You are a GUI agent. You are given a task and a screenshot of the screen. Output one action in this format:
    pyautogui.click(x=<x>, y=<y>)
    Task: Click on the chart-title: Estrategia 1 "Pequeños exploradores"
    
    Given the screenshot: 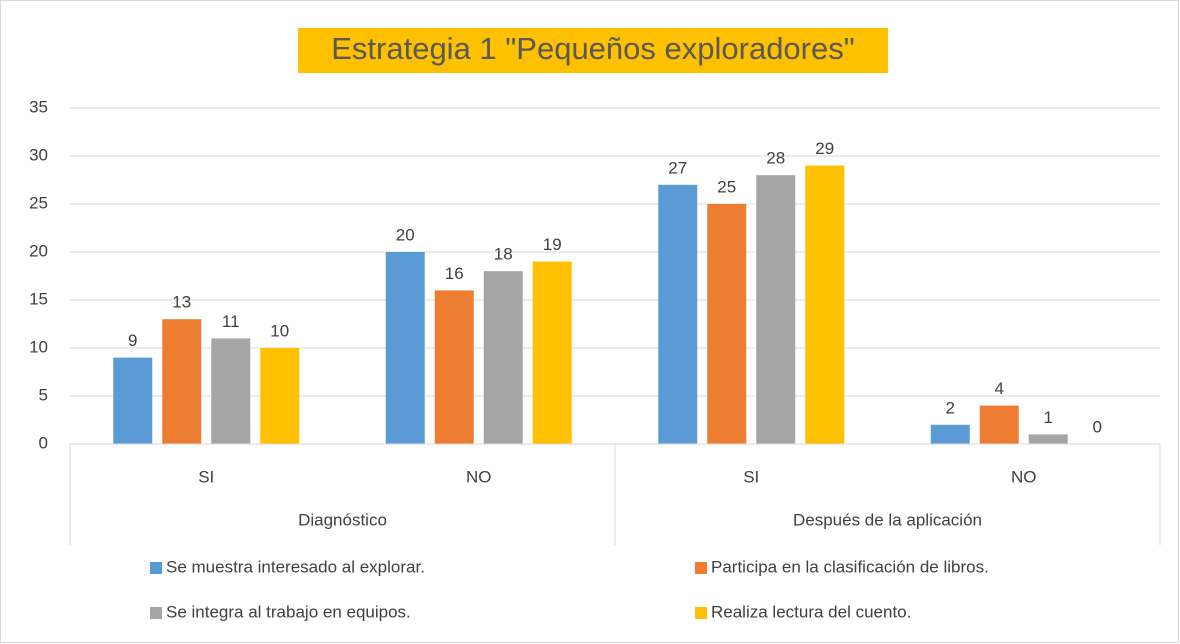 What is the action you would take?
    pyautogui.click(x=593, y=48)
    